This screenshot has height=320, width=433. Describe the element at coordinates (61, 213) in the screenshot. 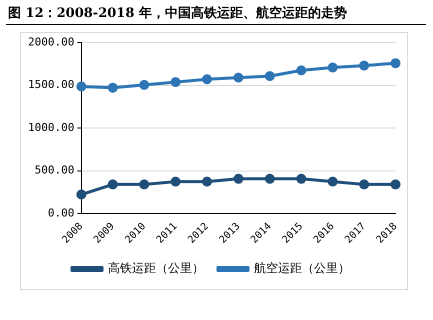

I see `y-tick-label: 0.00` at that location.